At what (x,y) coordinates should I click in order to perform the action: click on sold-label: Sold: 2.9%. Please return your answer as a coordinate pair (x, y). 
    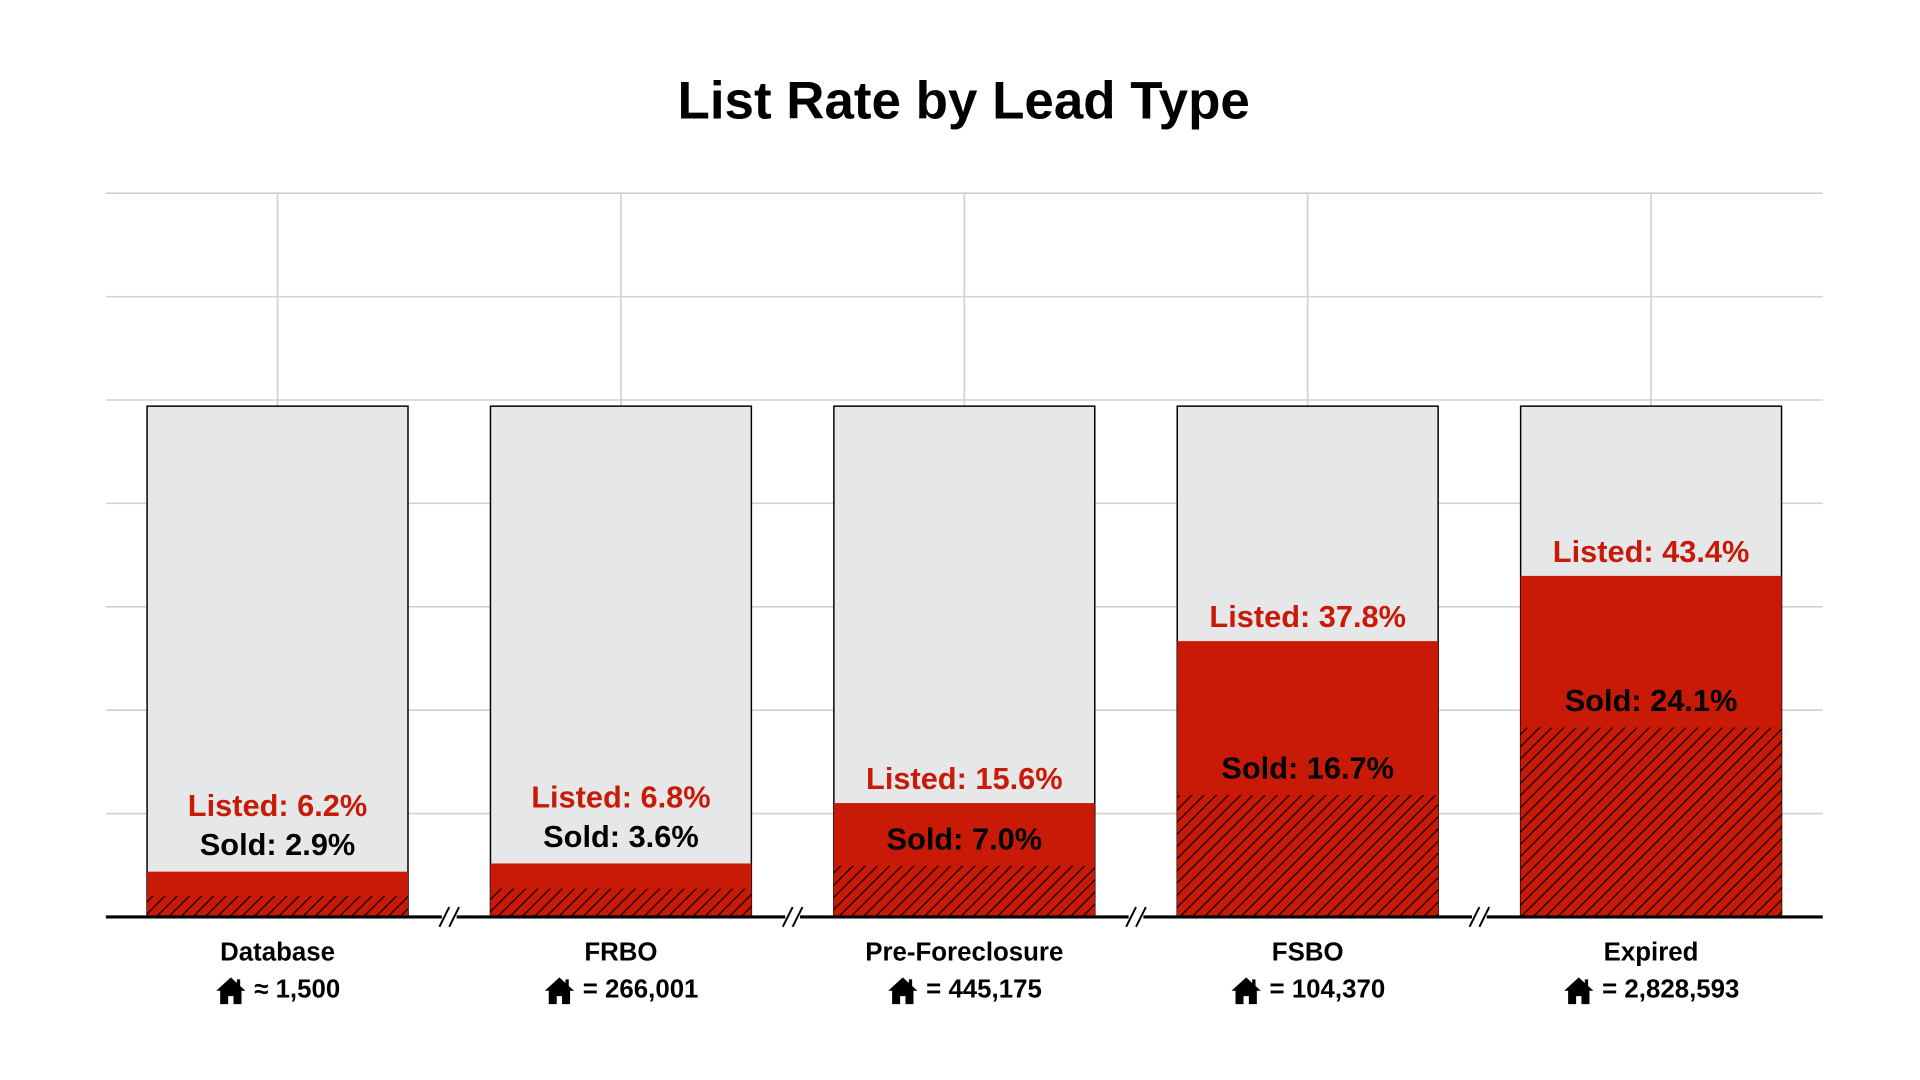
    Looking at the image, I should click on (277, 844).